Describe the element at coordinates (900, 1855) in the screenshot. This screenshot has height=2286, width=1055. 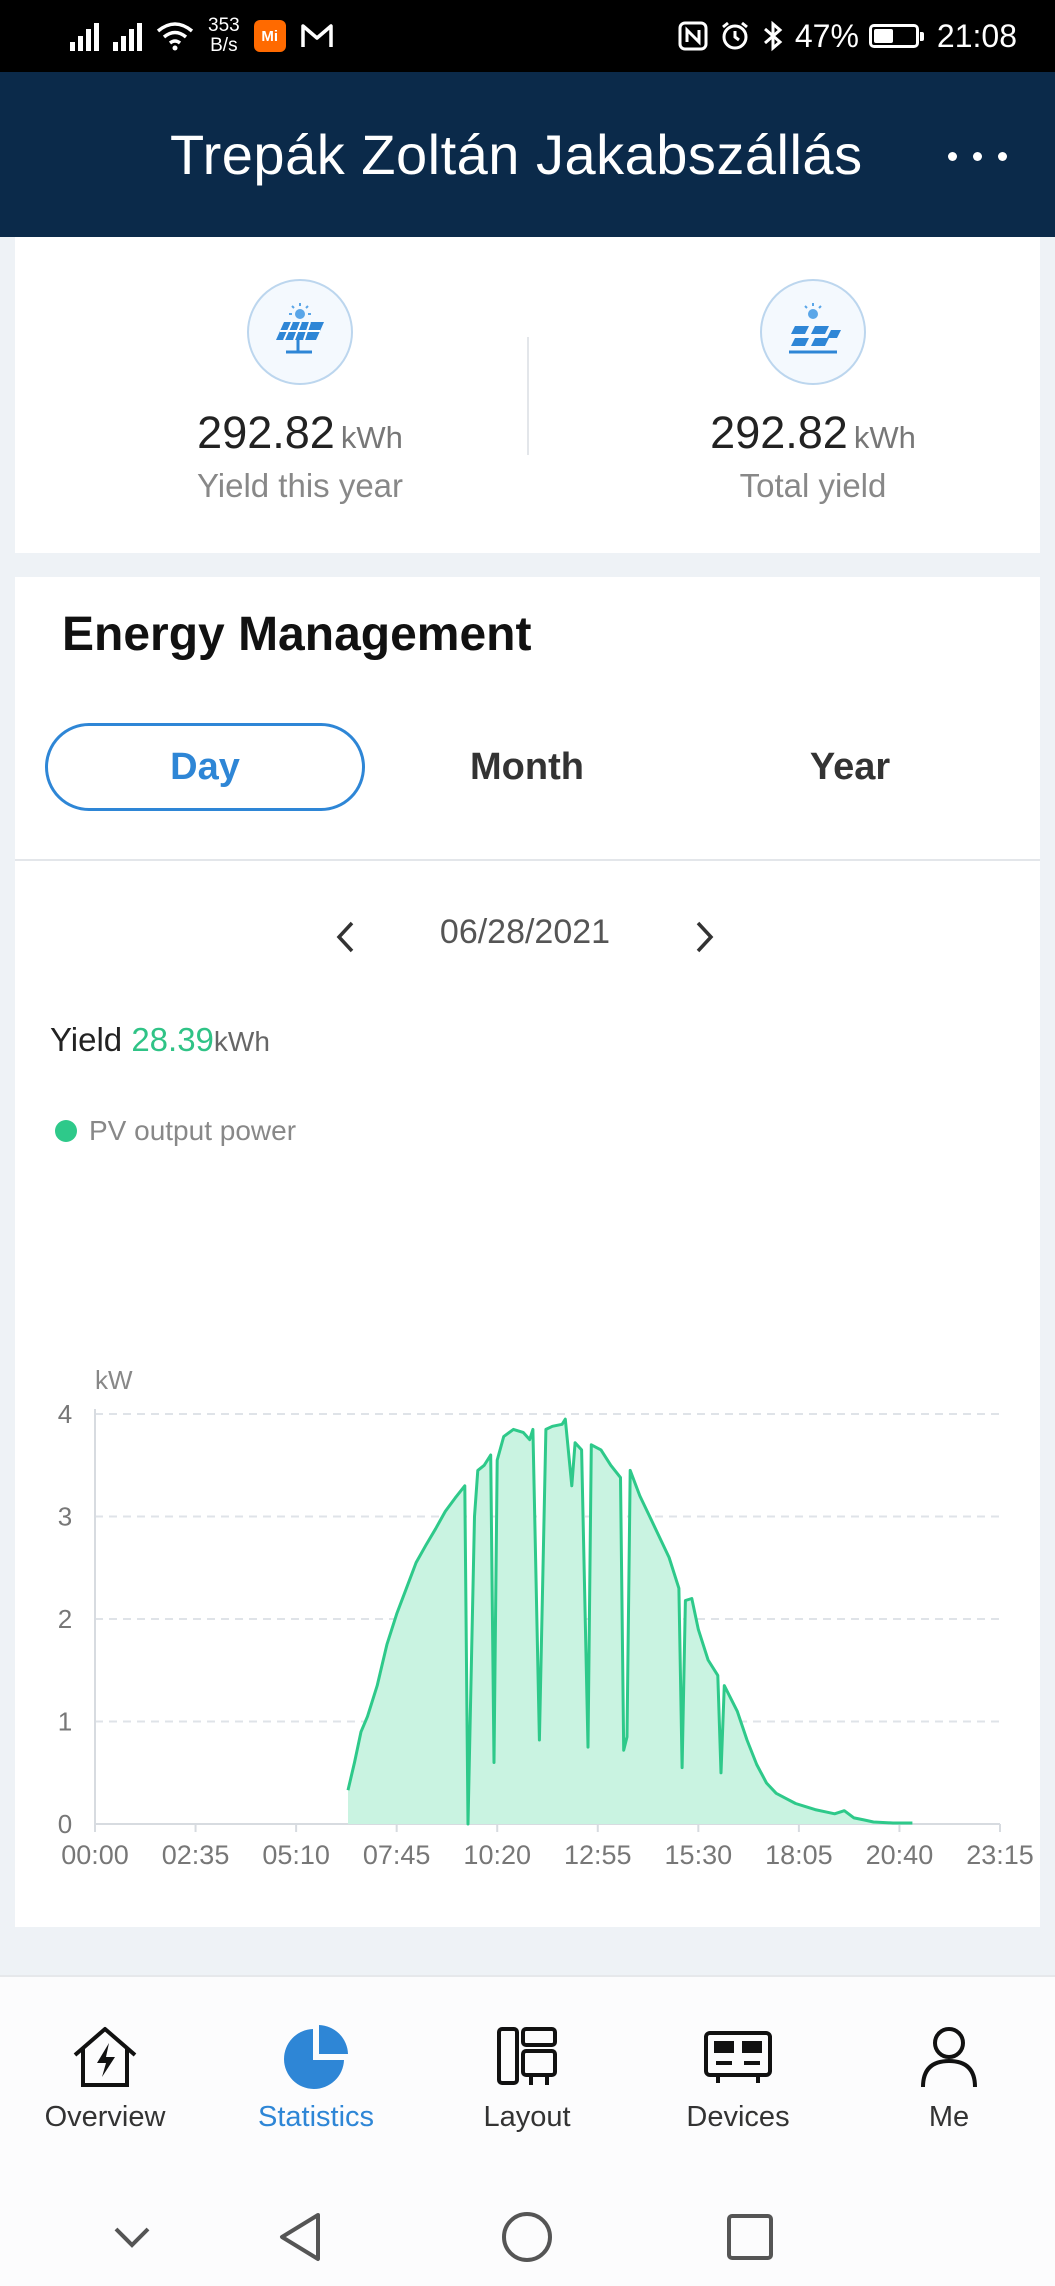
I see `x-tick-20-40: 20:40` at that location.